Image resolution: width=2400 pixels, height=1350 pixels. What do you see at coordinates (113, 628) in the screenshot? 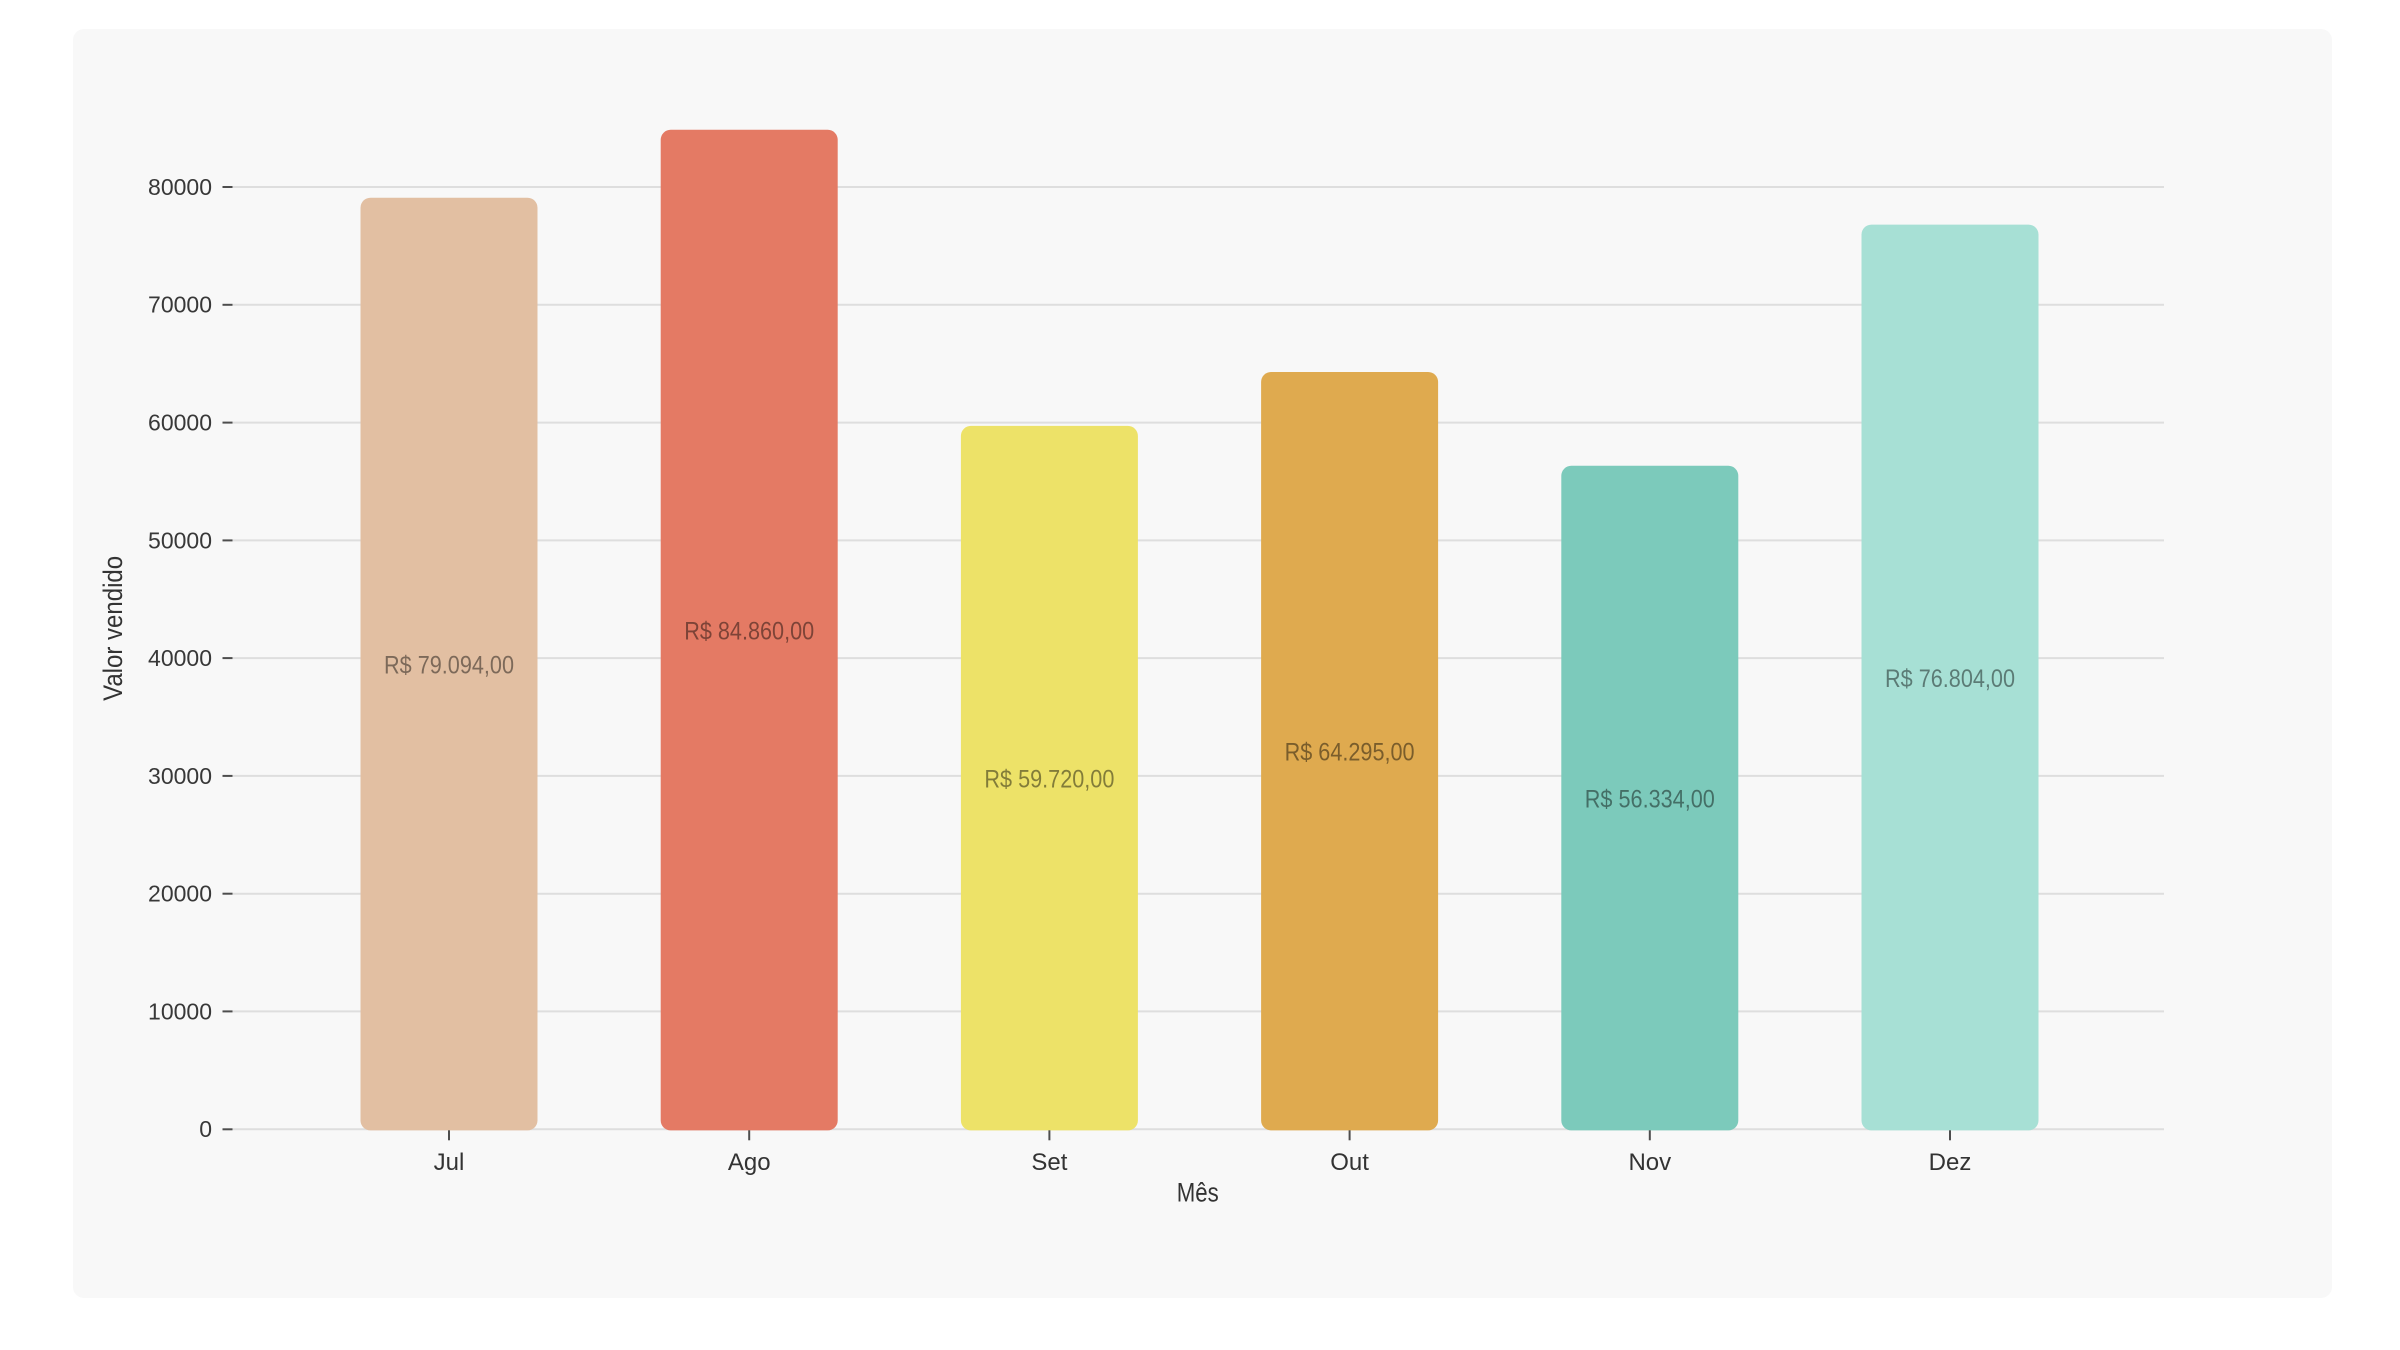
I see `svg-text: Valor vendido` at bounding box center [113, 628].